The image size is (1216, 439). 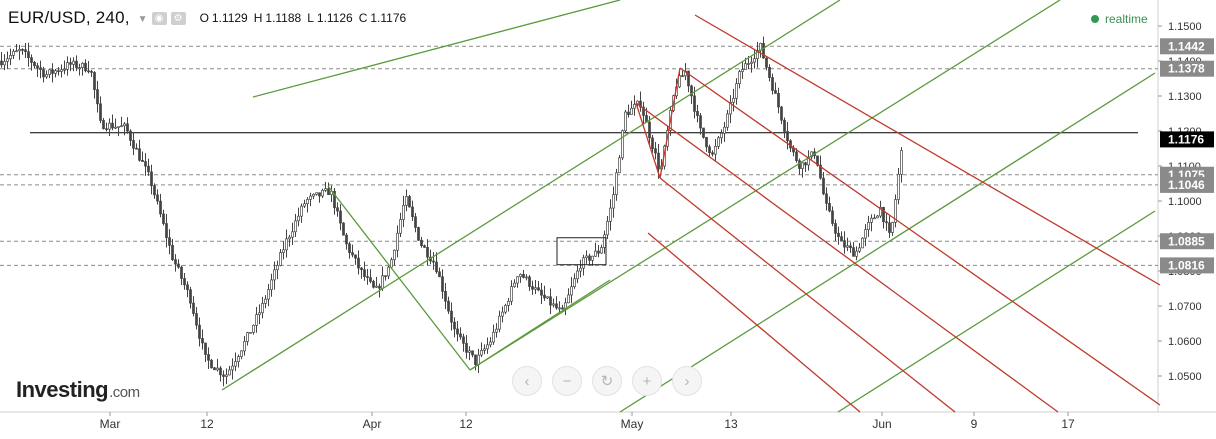 What do you see at coordinates (178, 18) in the screenshot?
I see `gear-icon: ⚙` at bounding box center [178, 18].